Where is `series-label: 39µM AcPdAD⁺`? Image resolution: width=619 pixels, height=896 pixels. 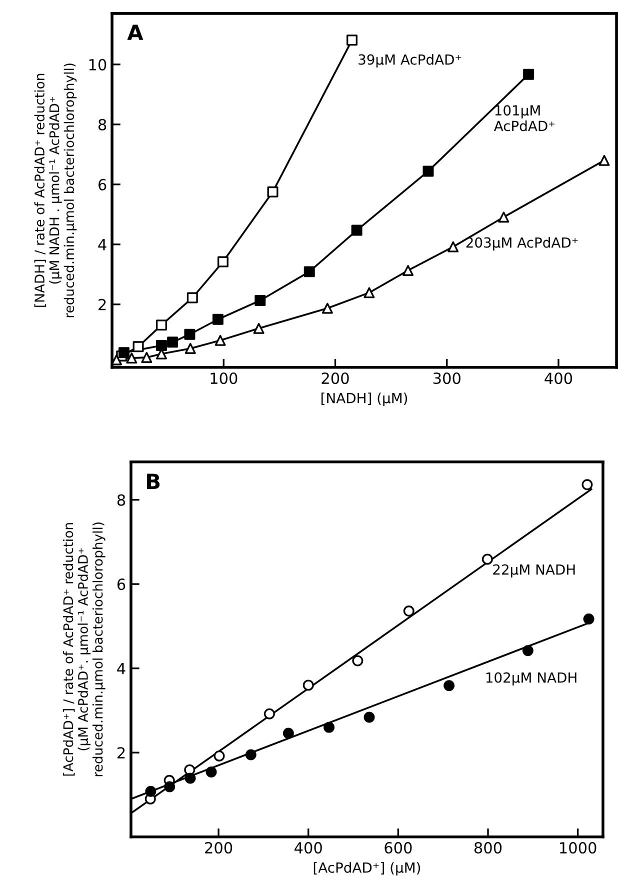 series-label: 39µM AcPdAD⁺ is located at coordinates (410, 61).